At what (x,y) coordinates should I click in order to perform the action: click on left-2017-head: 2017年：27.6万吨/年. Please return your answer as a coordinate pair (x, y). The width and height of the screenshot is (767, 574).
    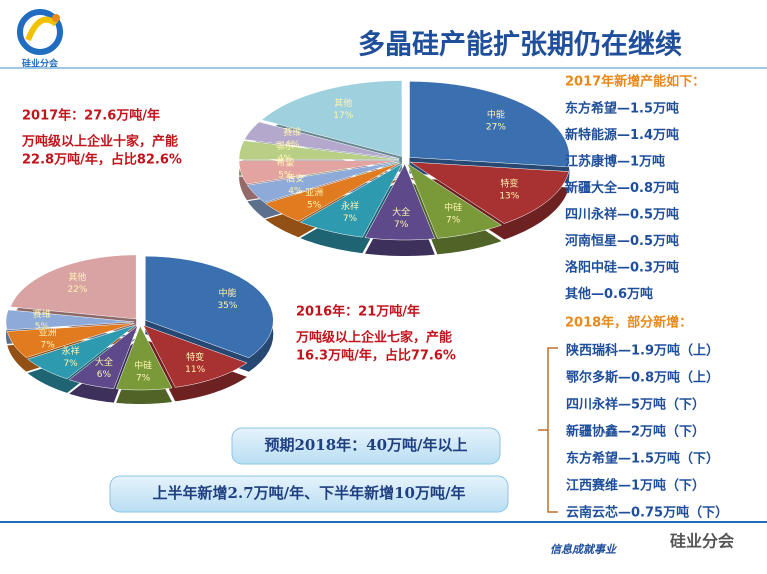
    Looking at the image, I should click on (91, 116).